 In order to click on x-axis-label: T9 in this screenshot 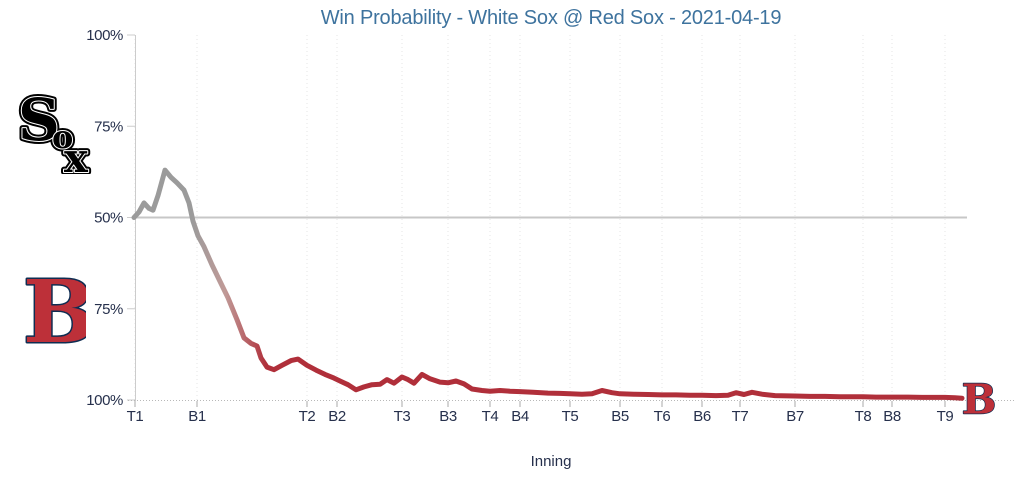, I will do `click(945, 416)`.